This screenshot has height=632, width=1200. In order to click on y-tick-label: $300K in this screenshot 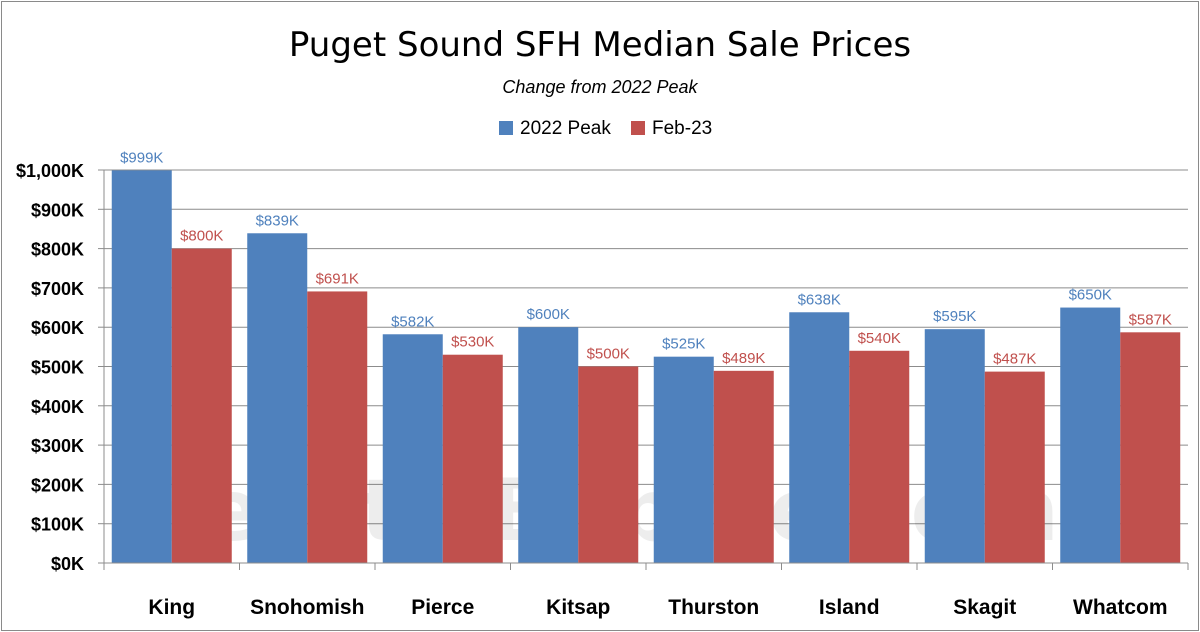, I will do `click(57, 446)`.